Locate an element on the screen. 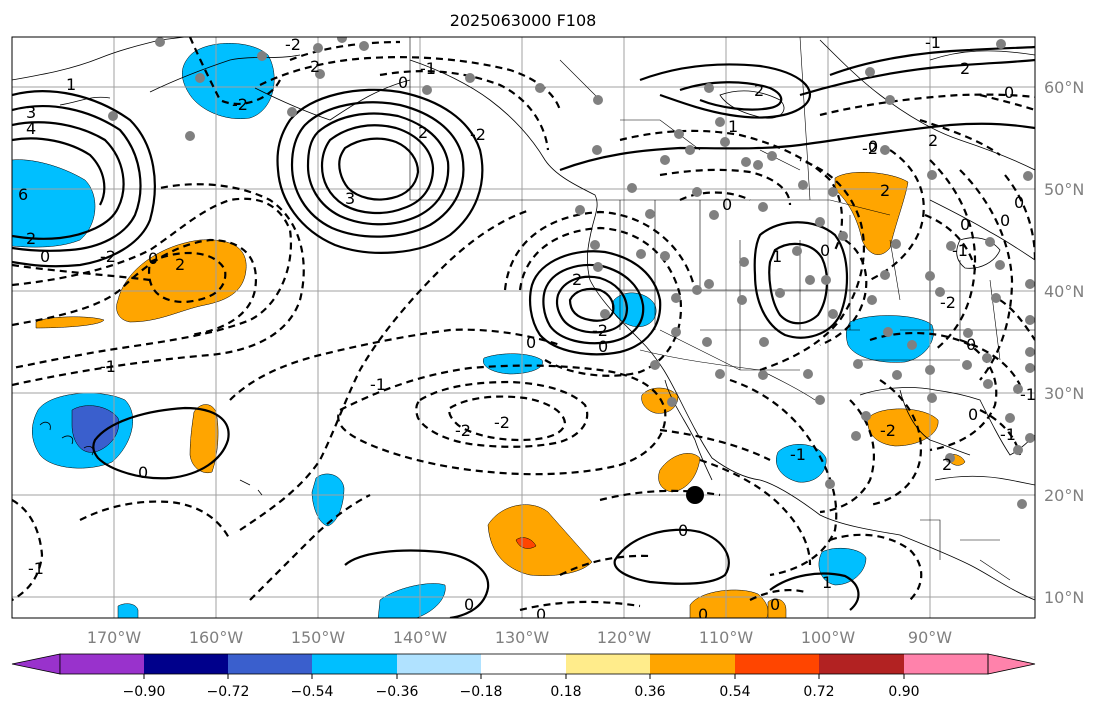  lon-label: 120°W is located at coordinates (624, 637).